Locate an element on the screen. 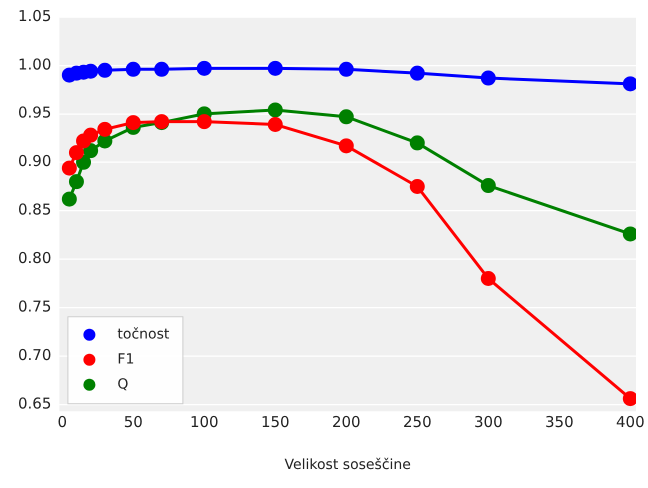 Image resolution: width=648 pixels, height=488 pixels. y-tick-label: 0.75 is located at coordinates (35, 306).